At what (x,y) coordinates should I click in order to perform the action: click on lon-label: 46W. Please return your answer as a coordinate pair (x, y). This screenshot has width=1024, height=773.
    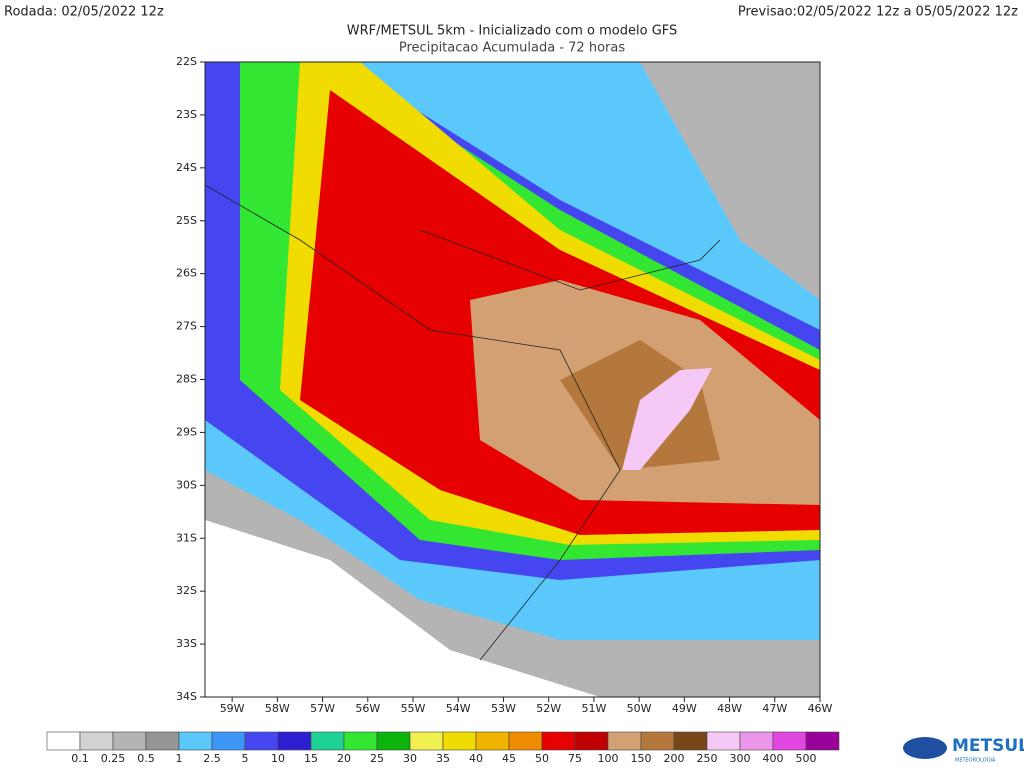
    Looking at the image, I should click on (820, 708).